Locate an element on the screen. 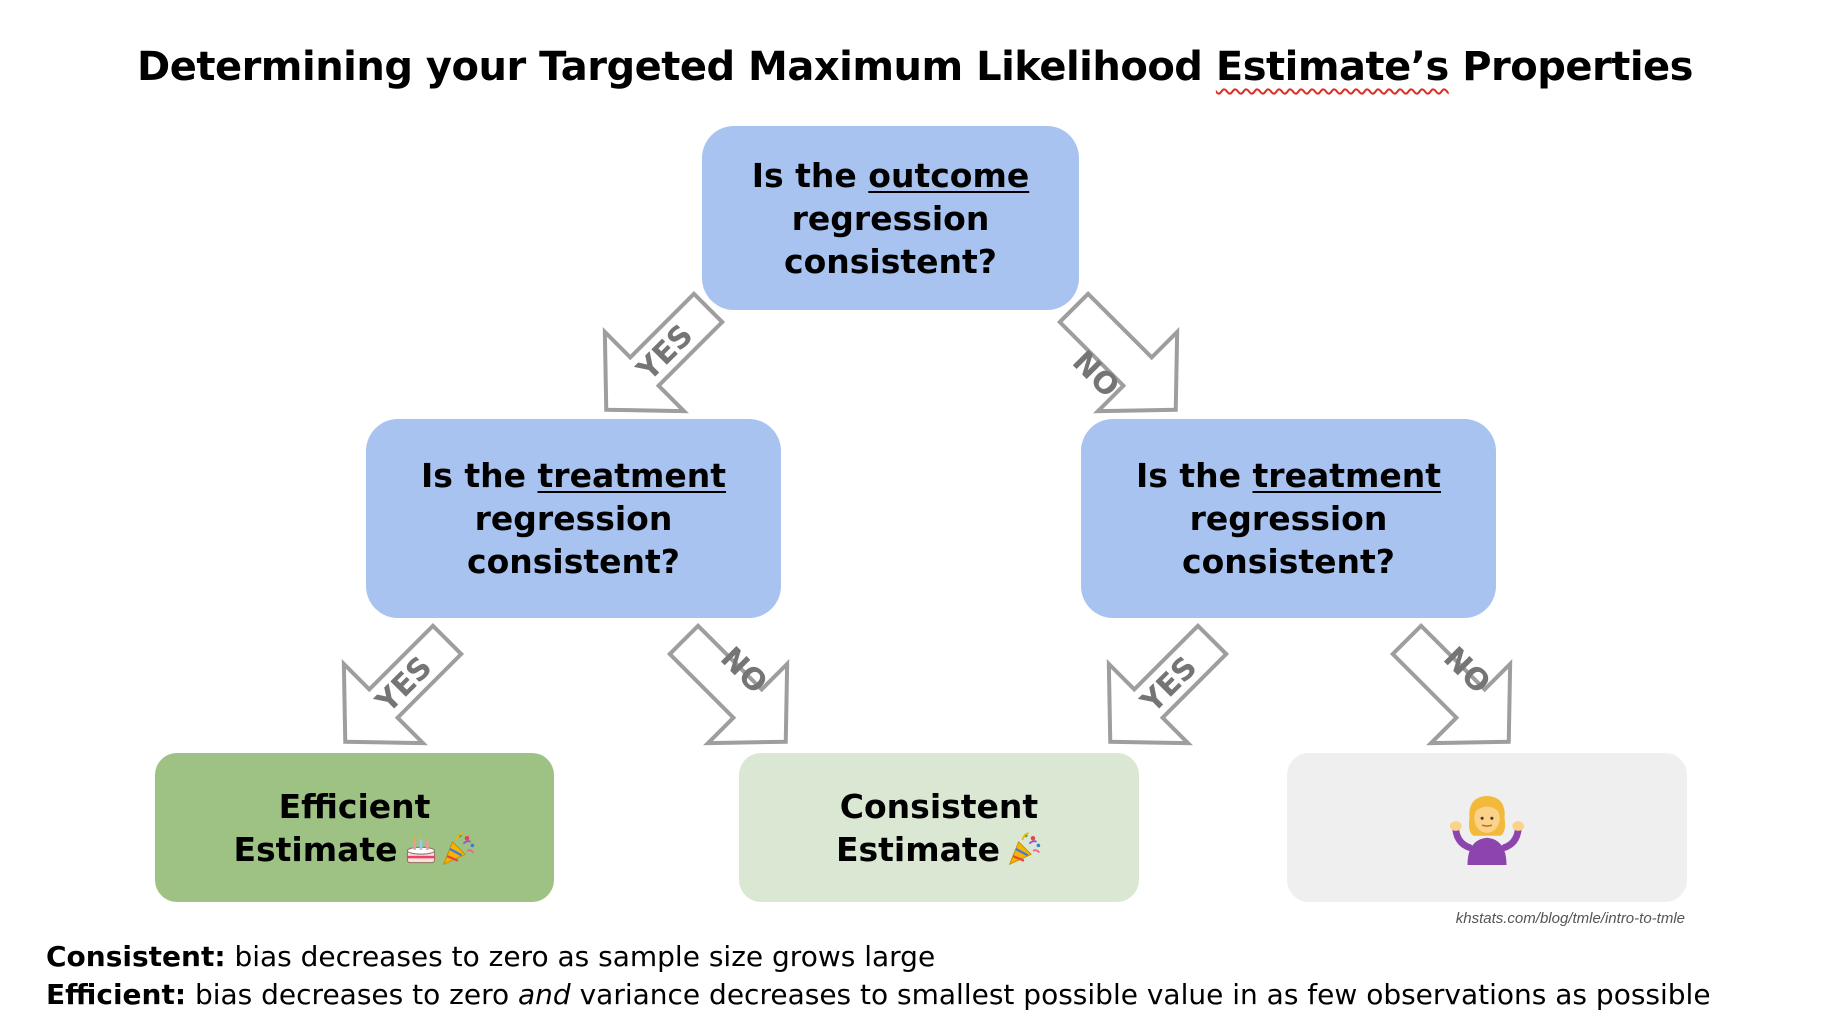 Image resolution: width=1830 pixels, height=1024 pixels. definition-efficient-text-1: bias decreases to zero is located at coordinates (352, 994).